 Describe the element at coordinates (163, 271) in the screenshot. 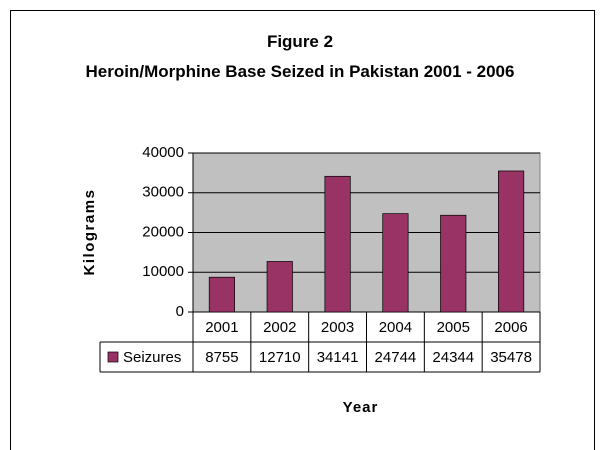

I see `y-tick-label: 10000` at that location.